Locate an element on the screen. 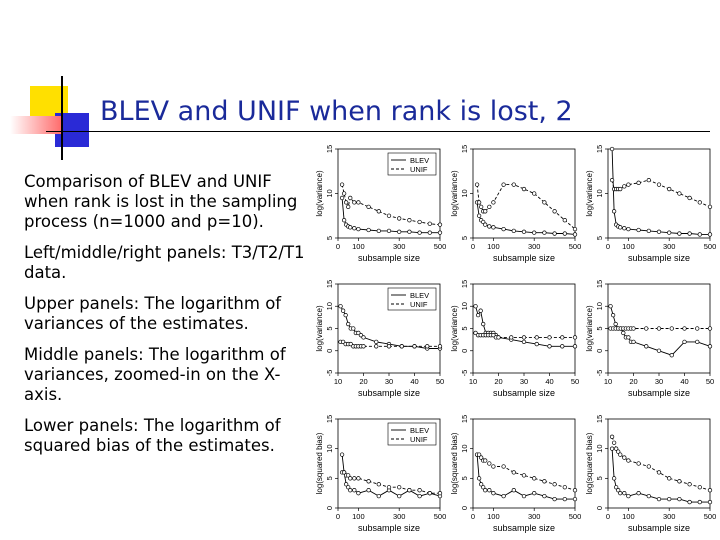  x-tick-label: 20 is located at coordinates (633, 381).